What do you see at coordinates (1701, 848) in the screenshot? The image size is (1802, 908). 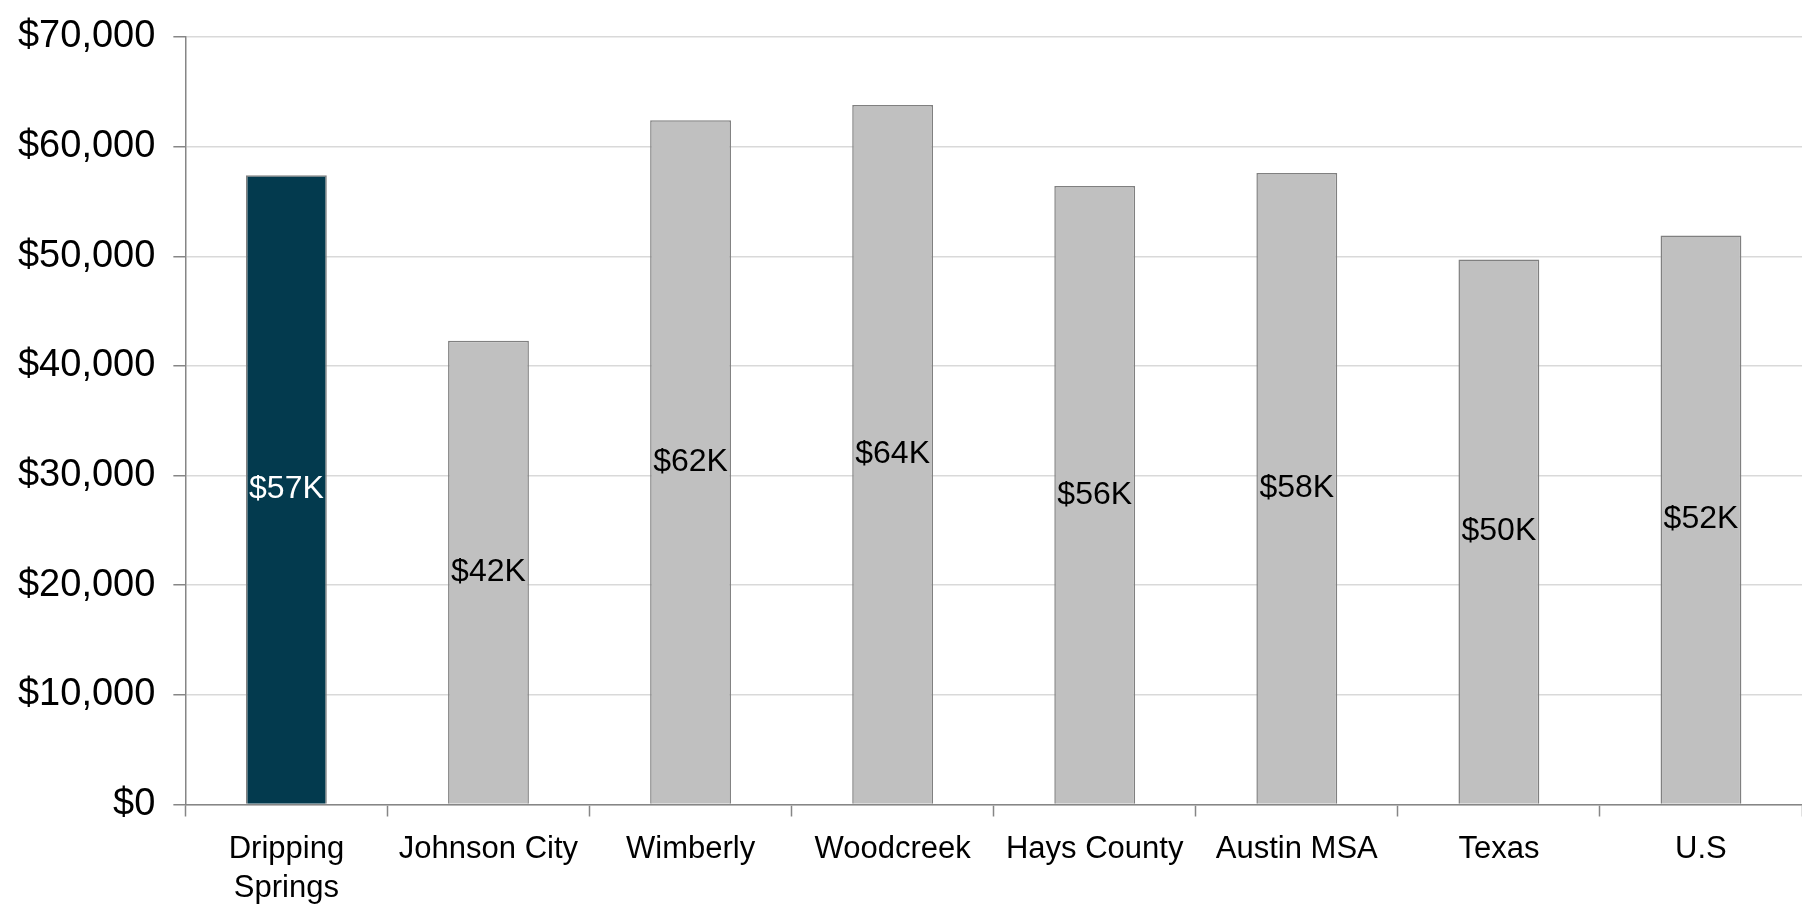 I see `x-tick-label: U.S` at bounding box center [1701, 848].